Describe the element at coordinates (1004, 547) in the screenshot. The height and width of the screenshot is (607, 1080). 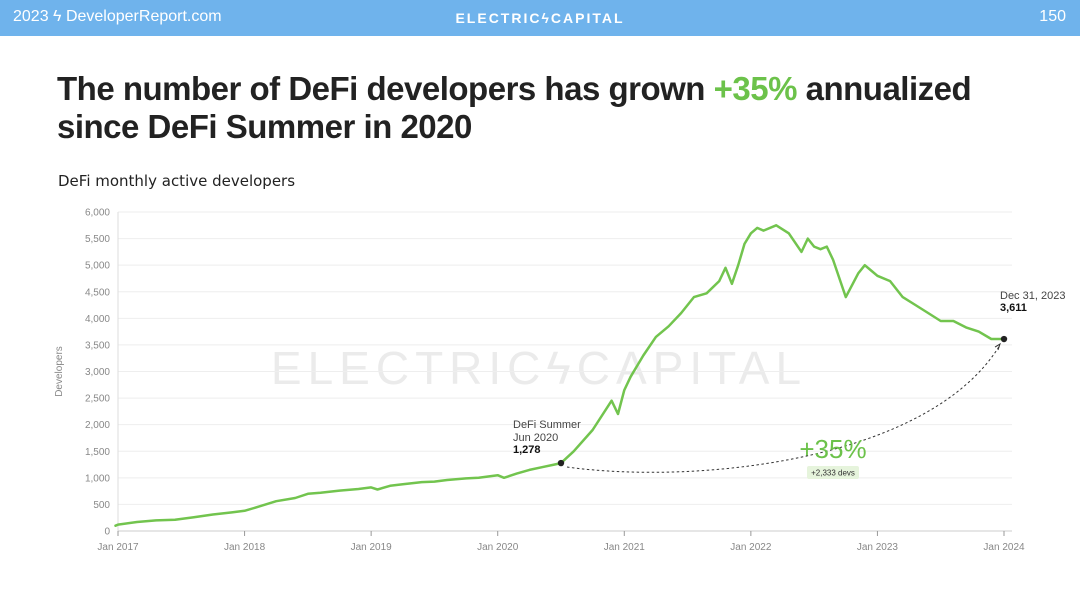
I see `x-tick-label: Jan 2024` at that location.